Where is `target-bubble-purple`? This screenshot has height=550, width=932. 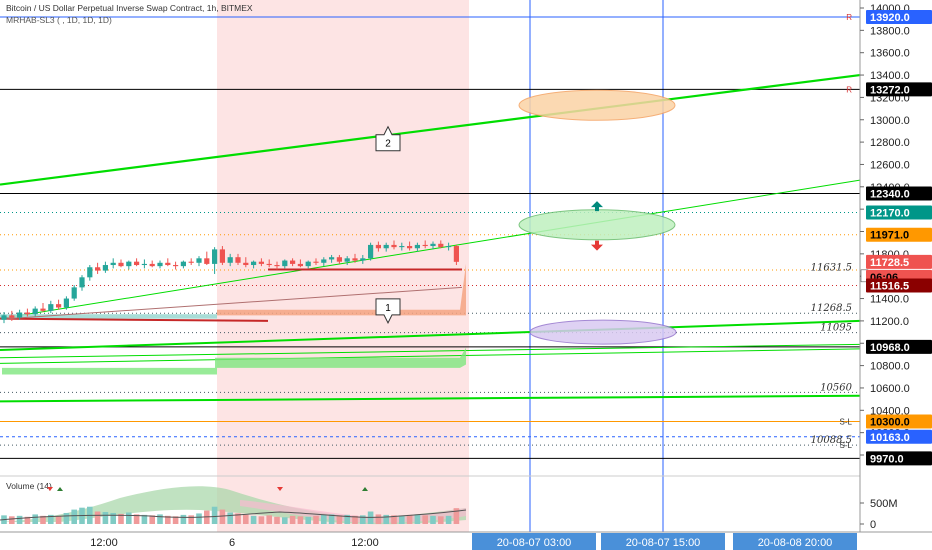
target-bubble-purple is located at coordinates (603, 332).